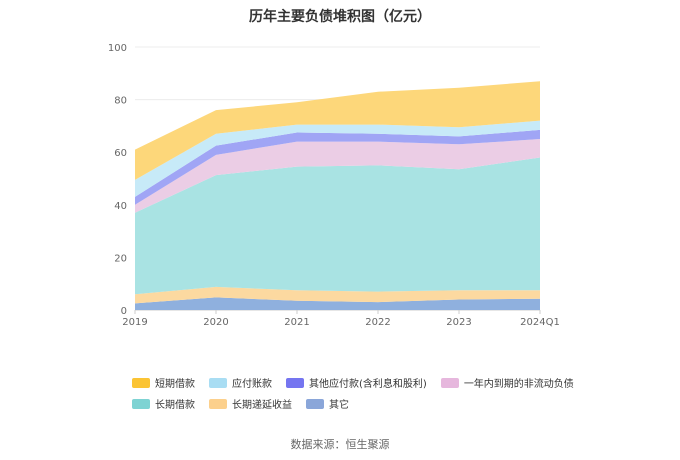 Image resolution: width=680 pixels, height=460 pixels. Describe the element at coordinates (296, 322) in the screenshot. I see `x-tick-label: 2021` at that location.